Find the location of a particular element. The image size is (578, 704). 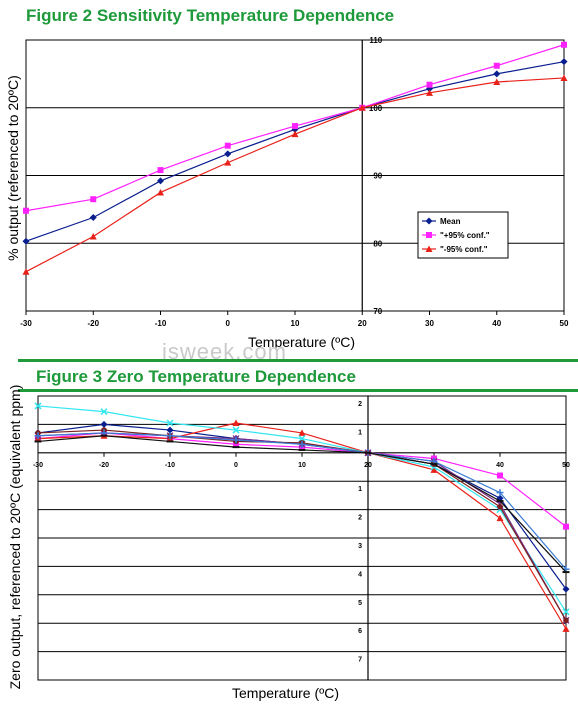

figure2-y-axis-label: % output (referenced to 20ºC) is located at coordinates (13, 168).